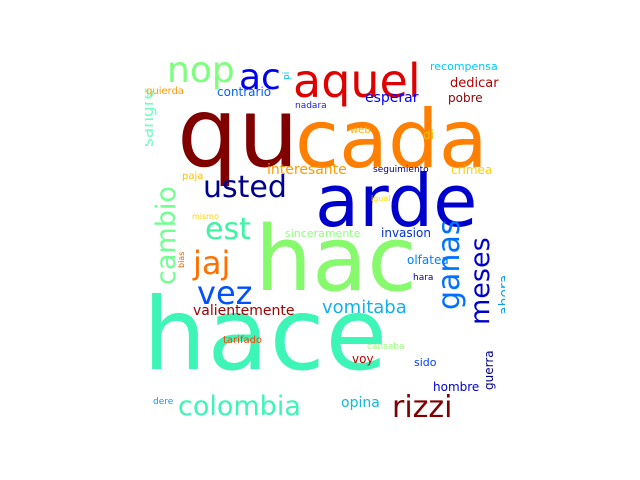 The width and height of the screenshot is (640, 480). What do you see at coordinates (423, 278) in the screenshot?
I see `word-hara: hara` at bounding box center [423, 278].